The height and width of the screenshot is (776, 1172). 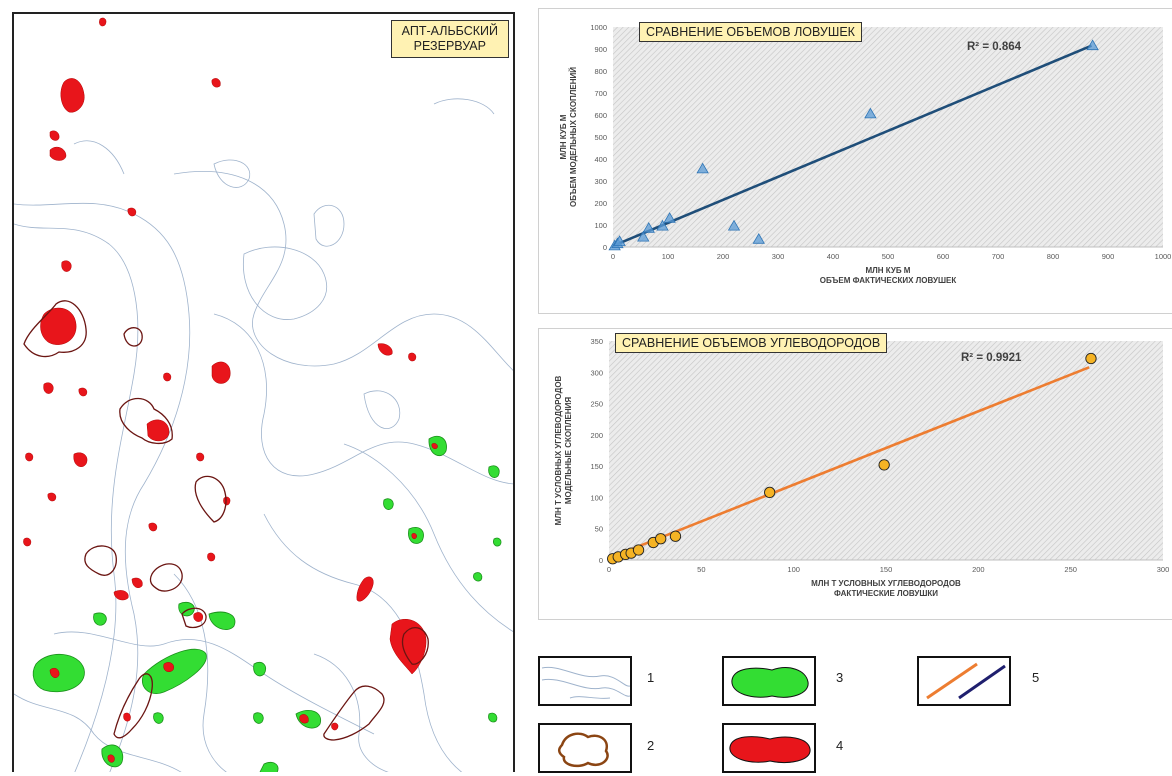 What do you see at coordinates (600, 137) in the screenshot?
I see `y-tick-label: 500` at bounding box center [600, 137].